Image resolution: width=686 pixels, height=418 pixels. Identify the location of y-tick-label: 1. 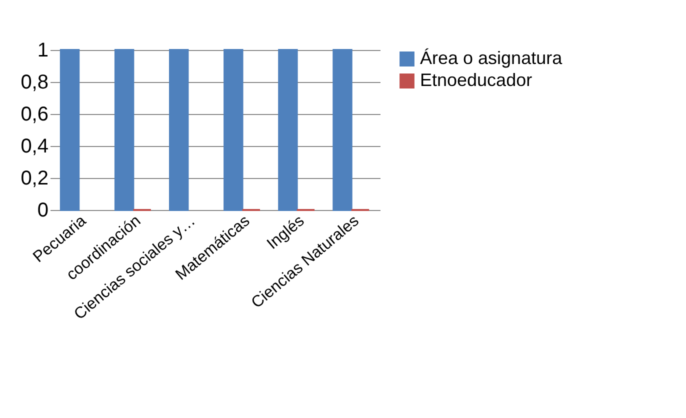
(42, 51).